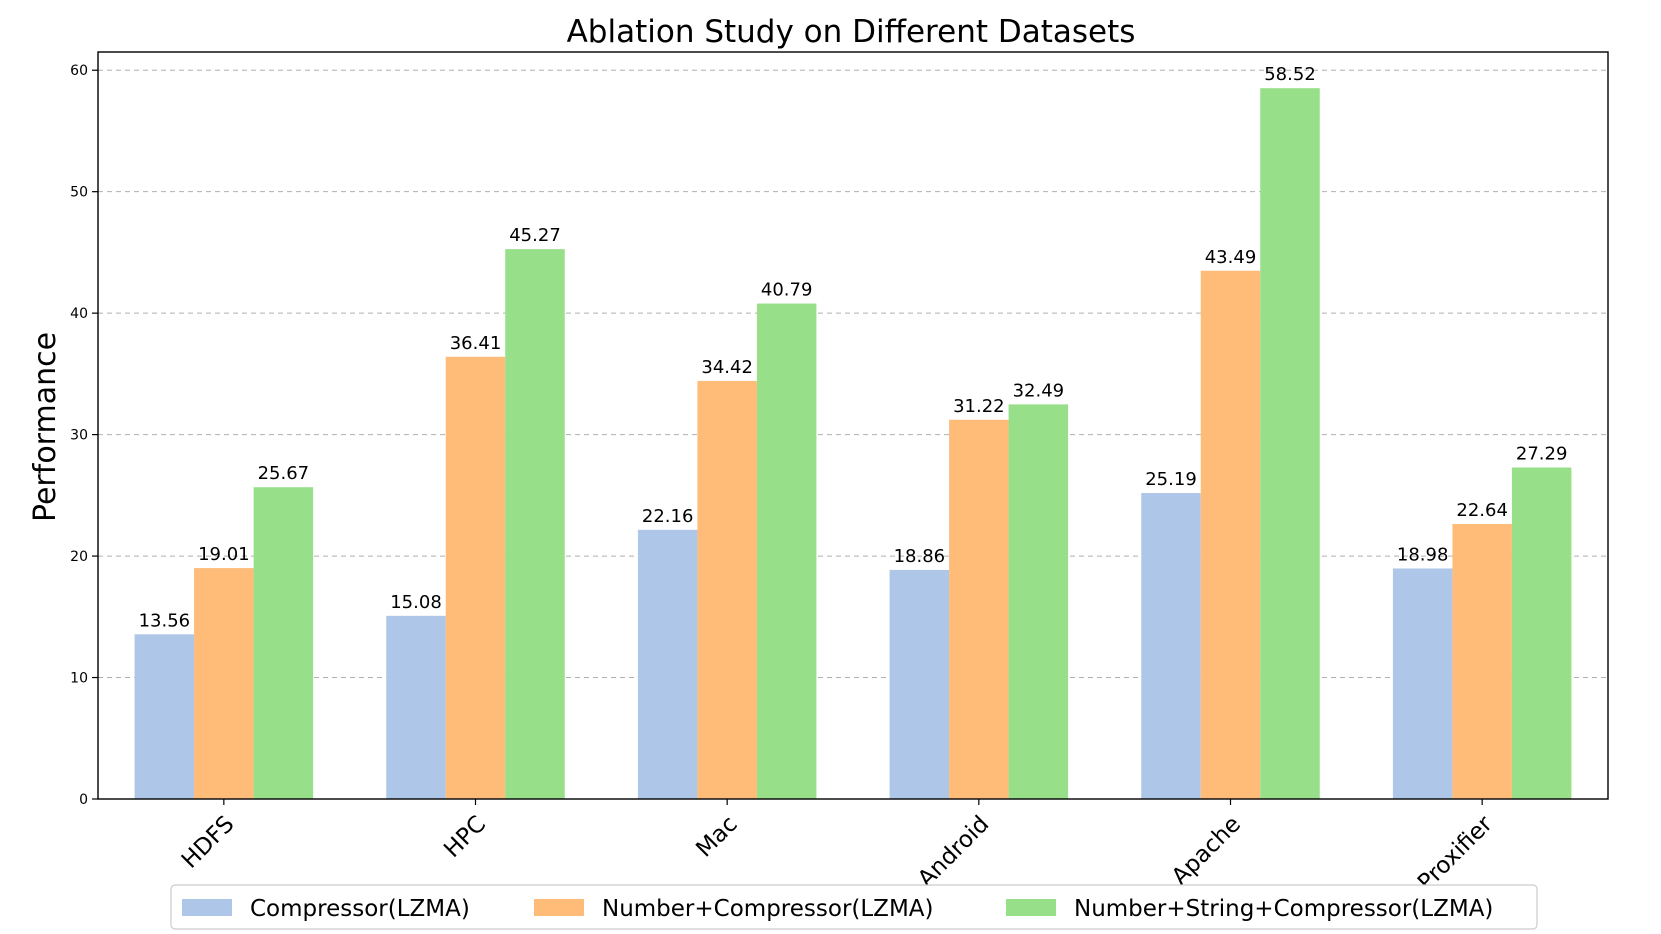 This screenshot has height=934, width=1661. Describe the element at coordinates (1455, 853) in the screenshot. I see `x-tick-label: Proxifier` at that location.